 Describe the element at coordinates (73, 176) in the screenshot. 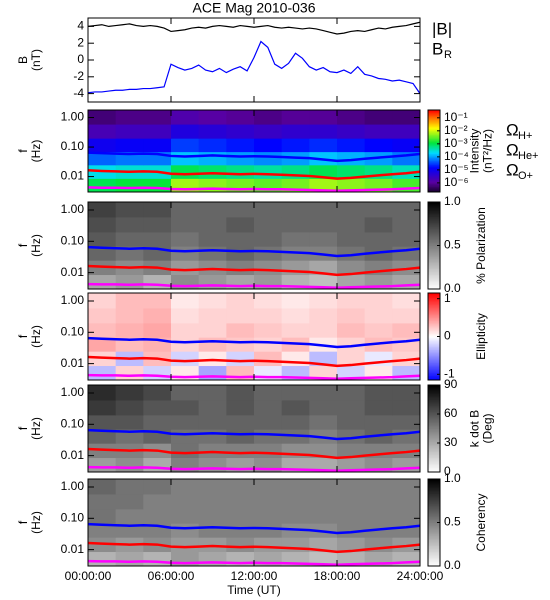

I see `y-tick-label: 0.01` at that location.